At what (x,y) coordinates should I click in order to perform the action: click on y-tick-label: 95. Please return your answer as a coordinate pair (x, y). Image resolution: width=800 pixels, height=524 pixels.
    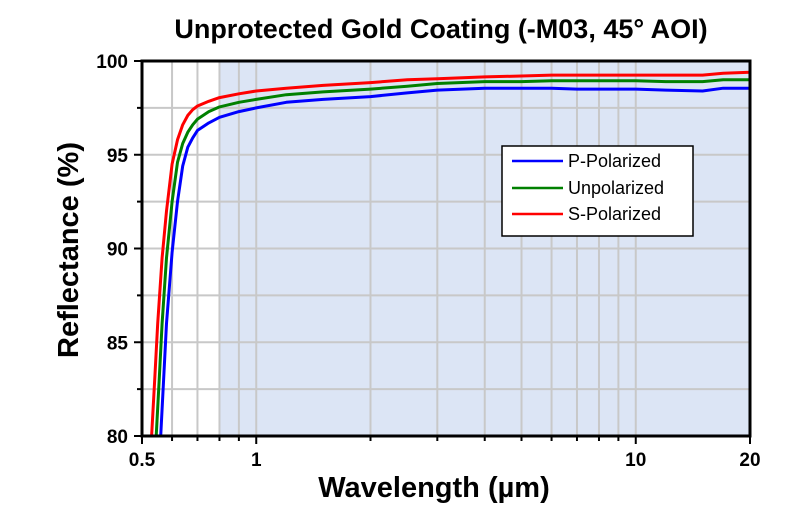
    Looking at the image, I should click on (118, 156).